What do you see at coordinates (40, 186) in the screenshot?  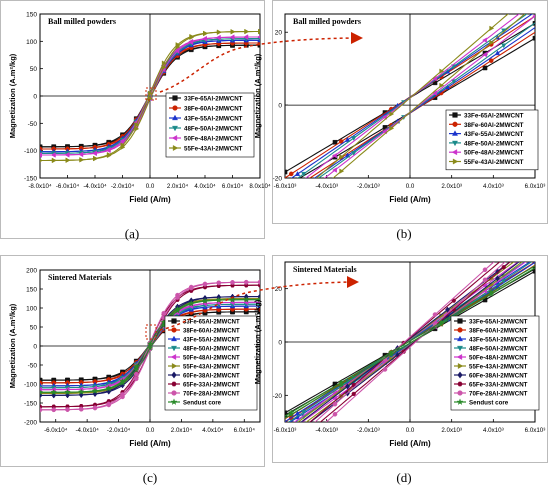 I see `x-tick-label: -8.0x10⁴` at bounding box center [40, 186].